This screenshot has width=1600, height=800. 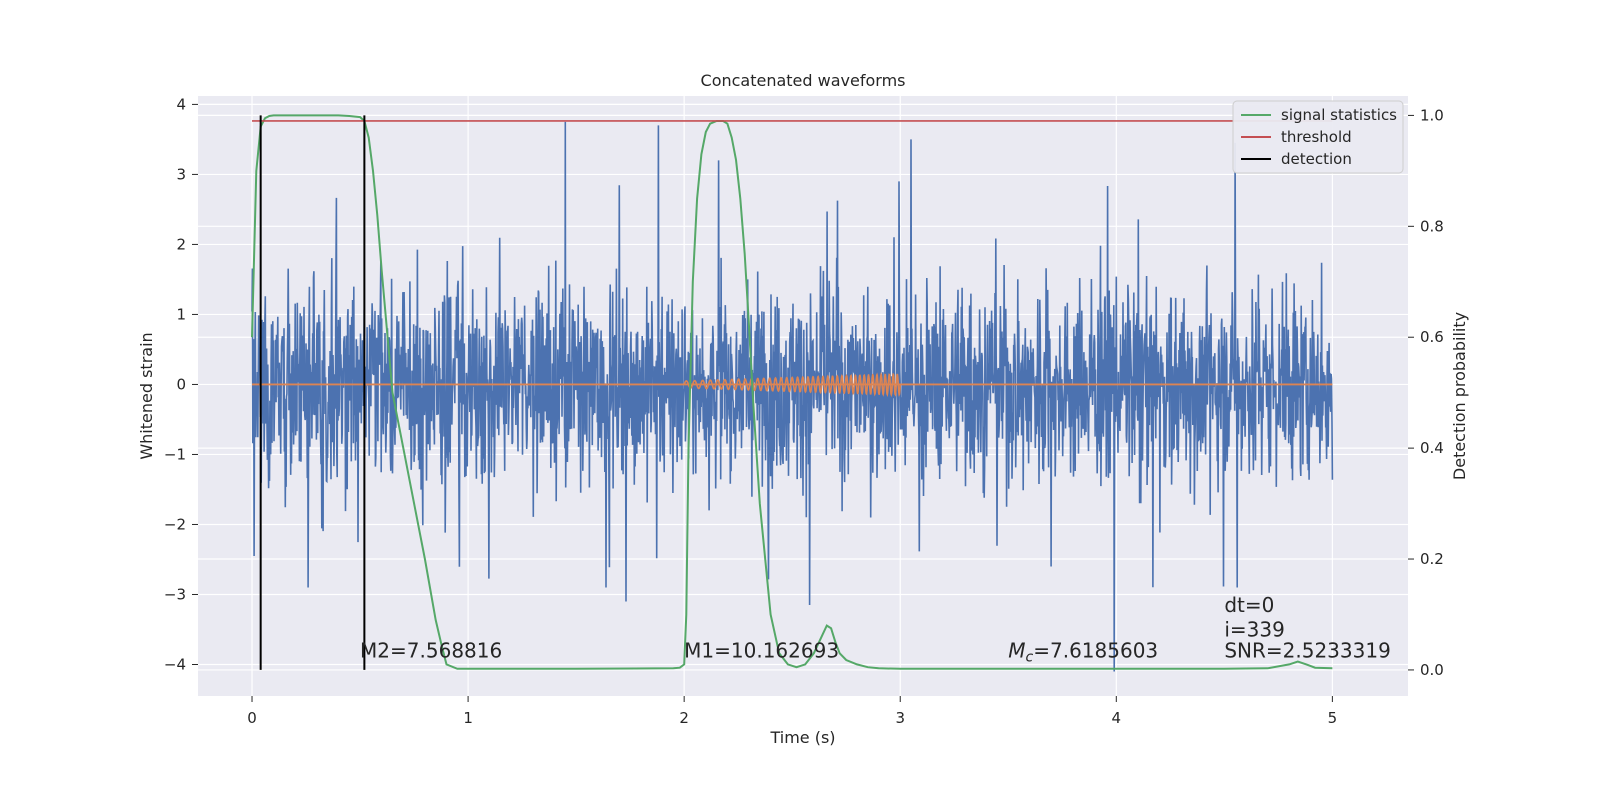 I want to click on x-tick-label: 1, so click(x=468, y=718).